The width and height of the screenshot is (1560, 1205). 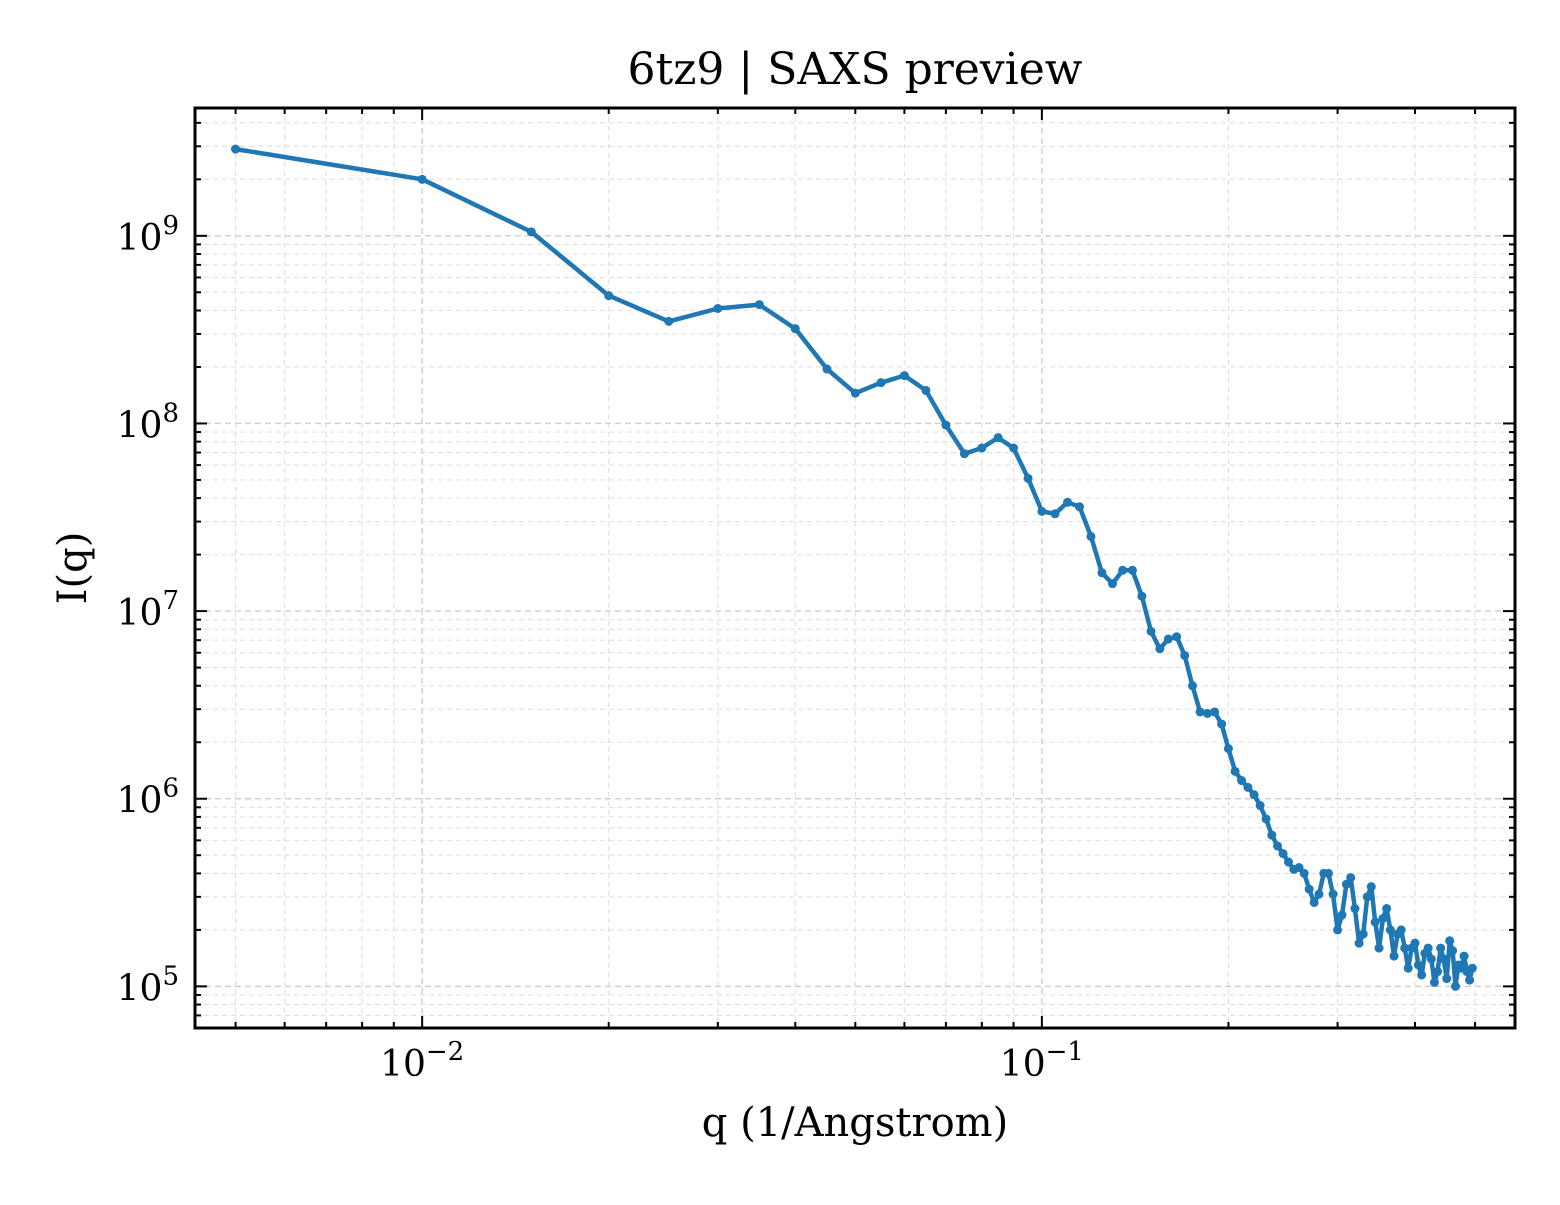 I want to click on y-tick-label: 10⁶, so click(x=148, y=798).